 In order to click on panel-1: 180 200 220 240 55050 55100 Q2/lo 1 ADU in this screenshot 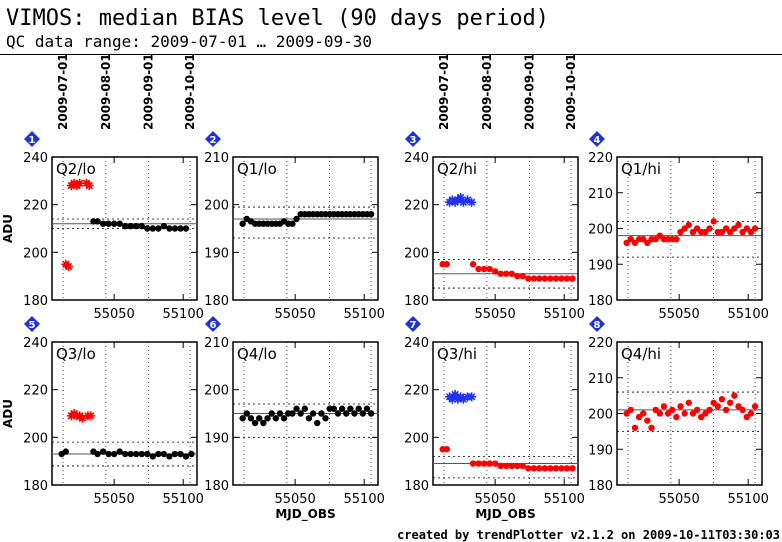, I will do `click(102, 226)`.